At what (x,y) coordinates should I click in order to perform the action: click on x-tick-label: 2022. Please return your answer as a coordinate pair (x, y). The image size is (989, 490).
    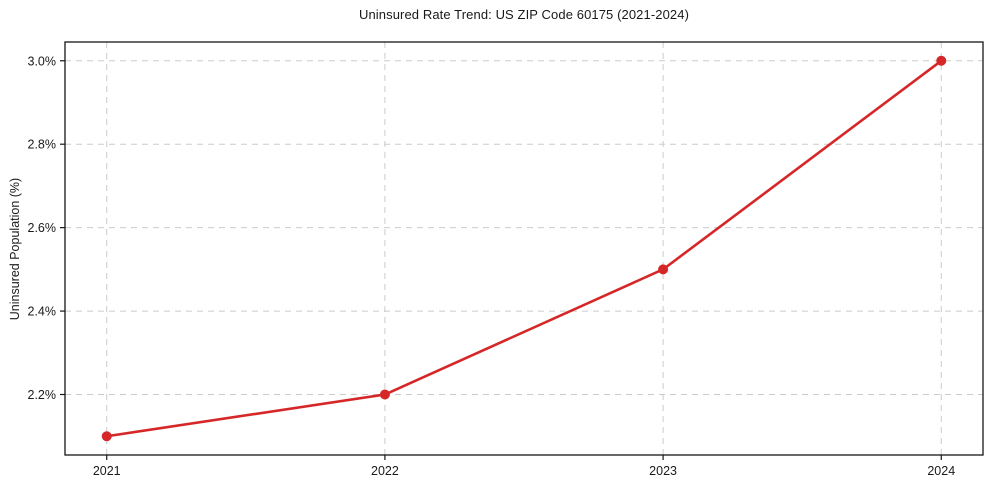
    Looking at the image, I should click on (385, 471).